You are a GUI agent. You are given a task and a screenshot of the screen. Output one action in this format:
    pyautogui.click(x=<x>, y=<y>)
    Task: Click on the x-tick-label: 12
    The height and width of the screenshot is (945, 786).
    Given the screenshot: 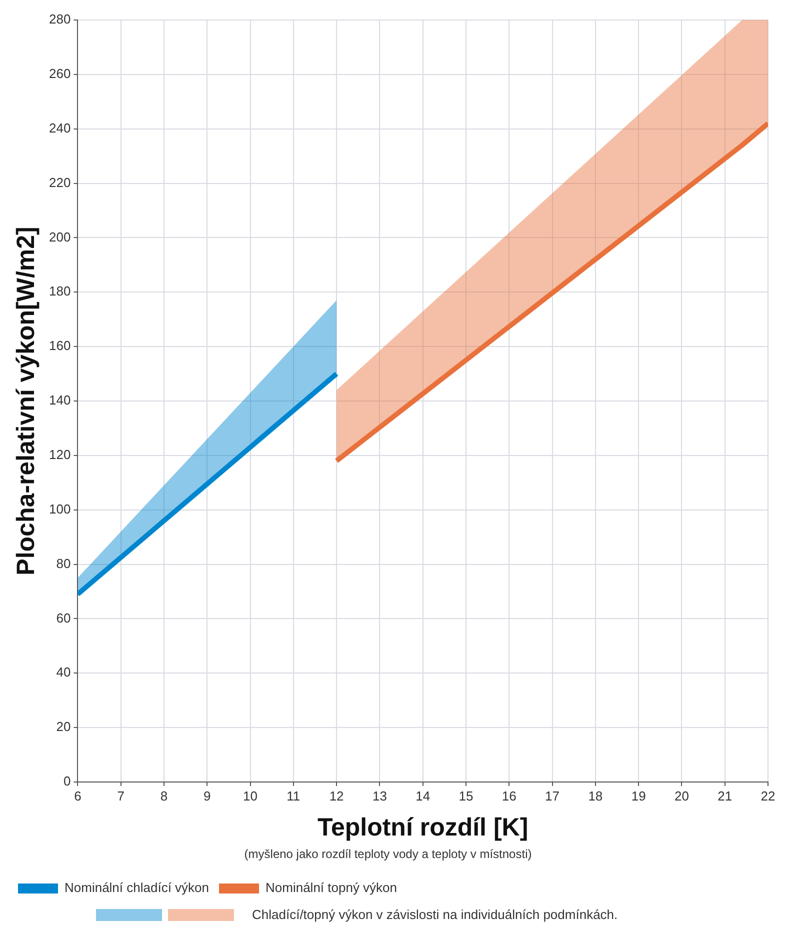 What is the action you would take?
    pyautogui.click(x=336, y=796)
    